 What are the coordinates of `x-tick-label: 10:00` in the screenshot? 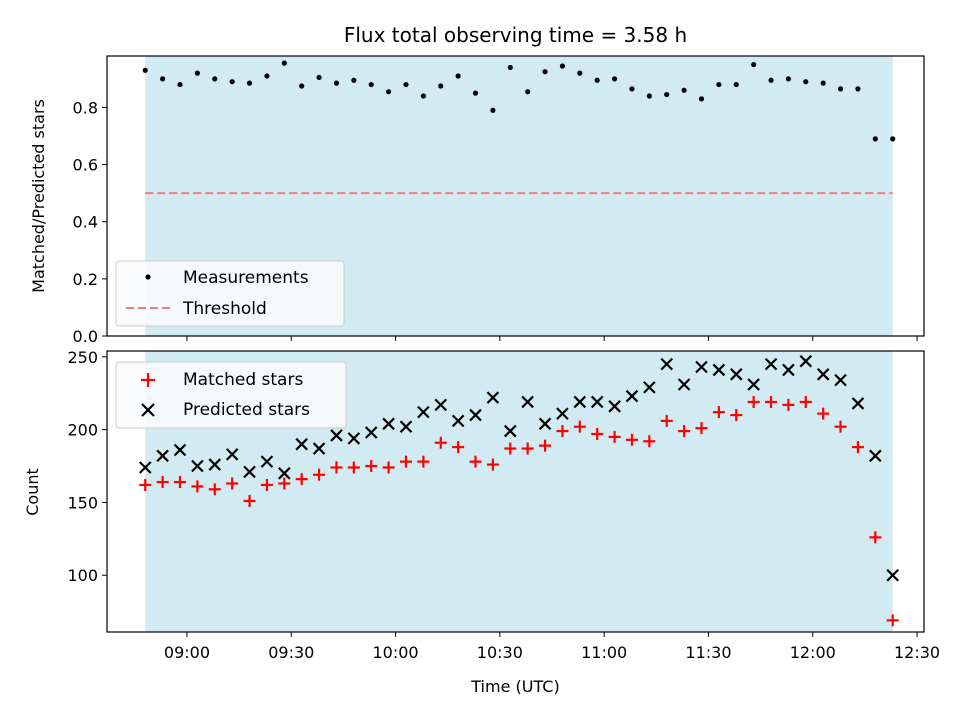 It's located at (396, 652).